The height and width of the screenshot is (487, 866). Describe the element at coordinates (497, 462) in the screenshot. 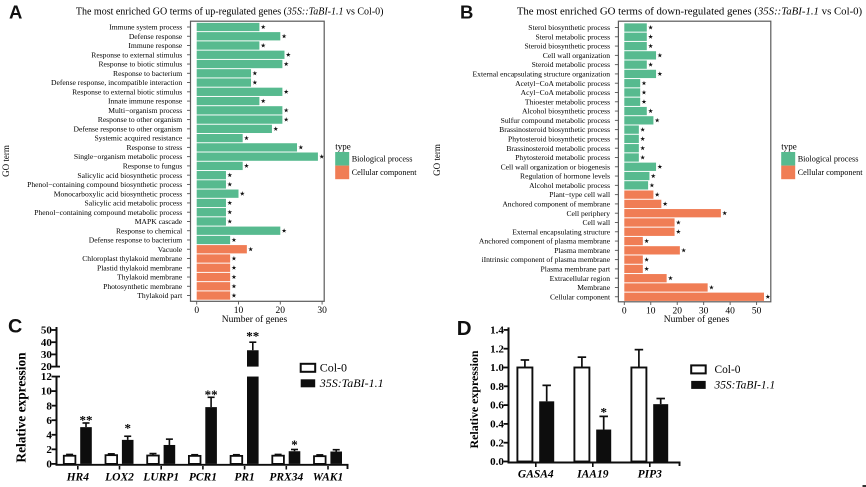

I see `svg-text: 0.0` at that location.